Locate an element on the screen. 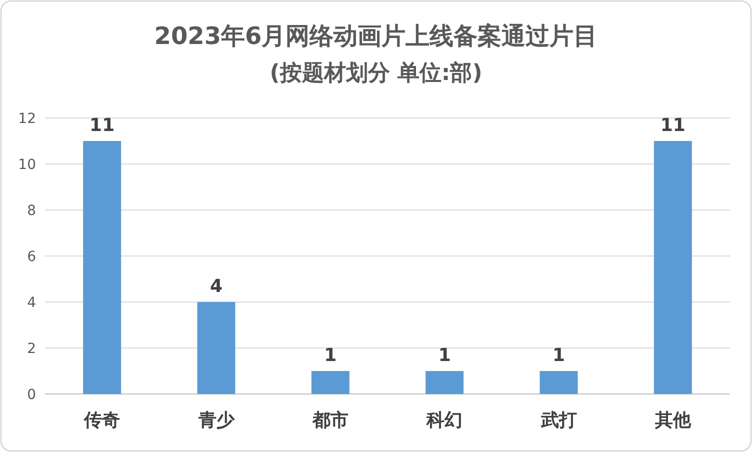 The height and width of the screenshot is (452, 752). y-tick-label: 8 is located at coordinates (31, 211).